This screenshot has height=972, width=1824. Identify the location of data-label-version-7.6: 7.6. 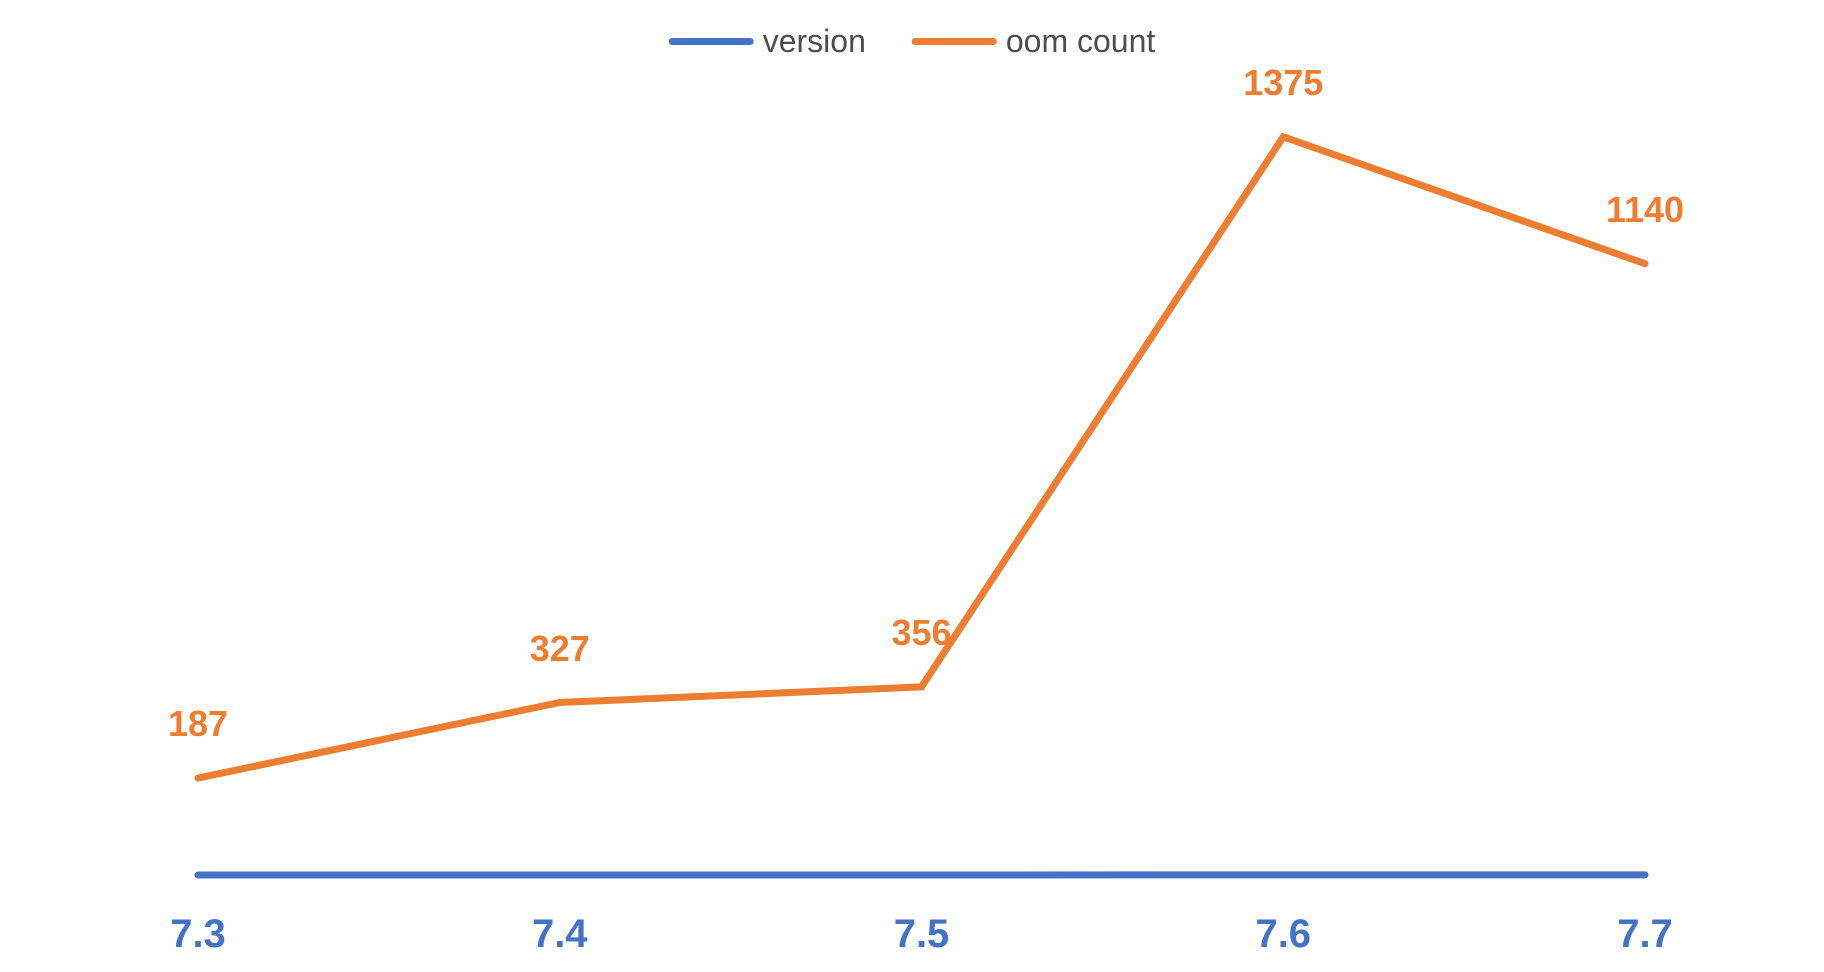
(1283, 933).